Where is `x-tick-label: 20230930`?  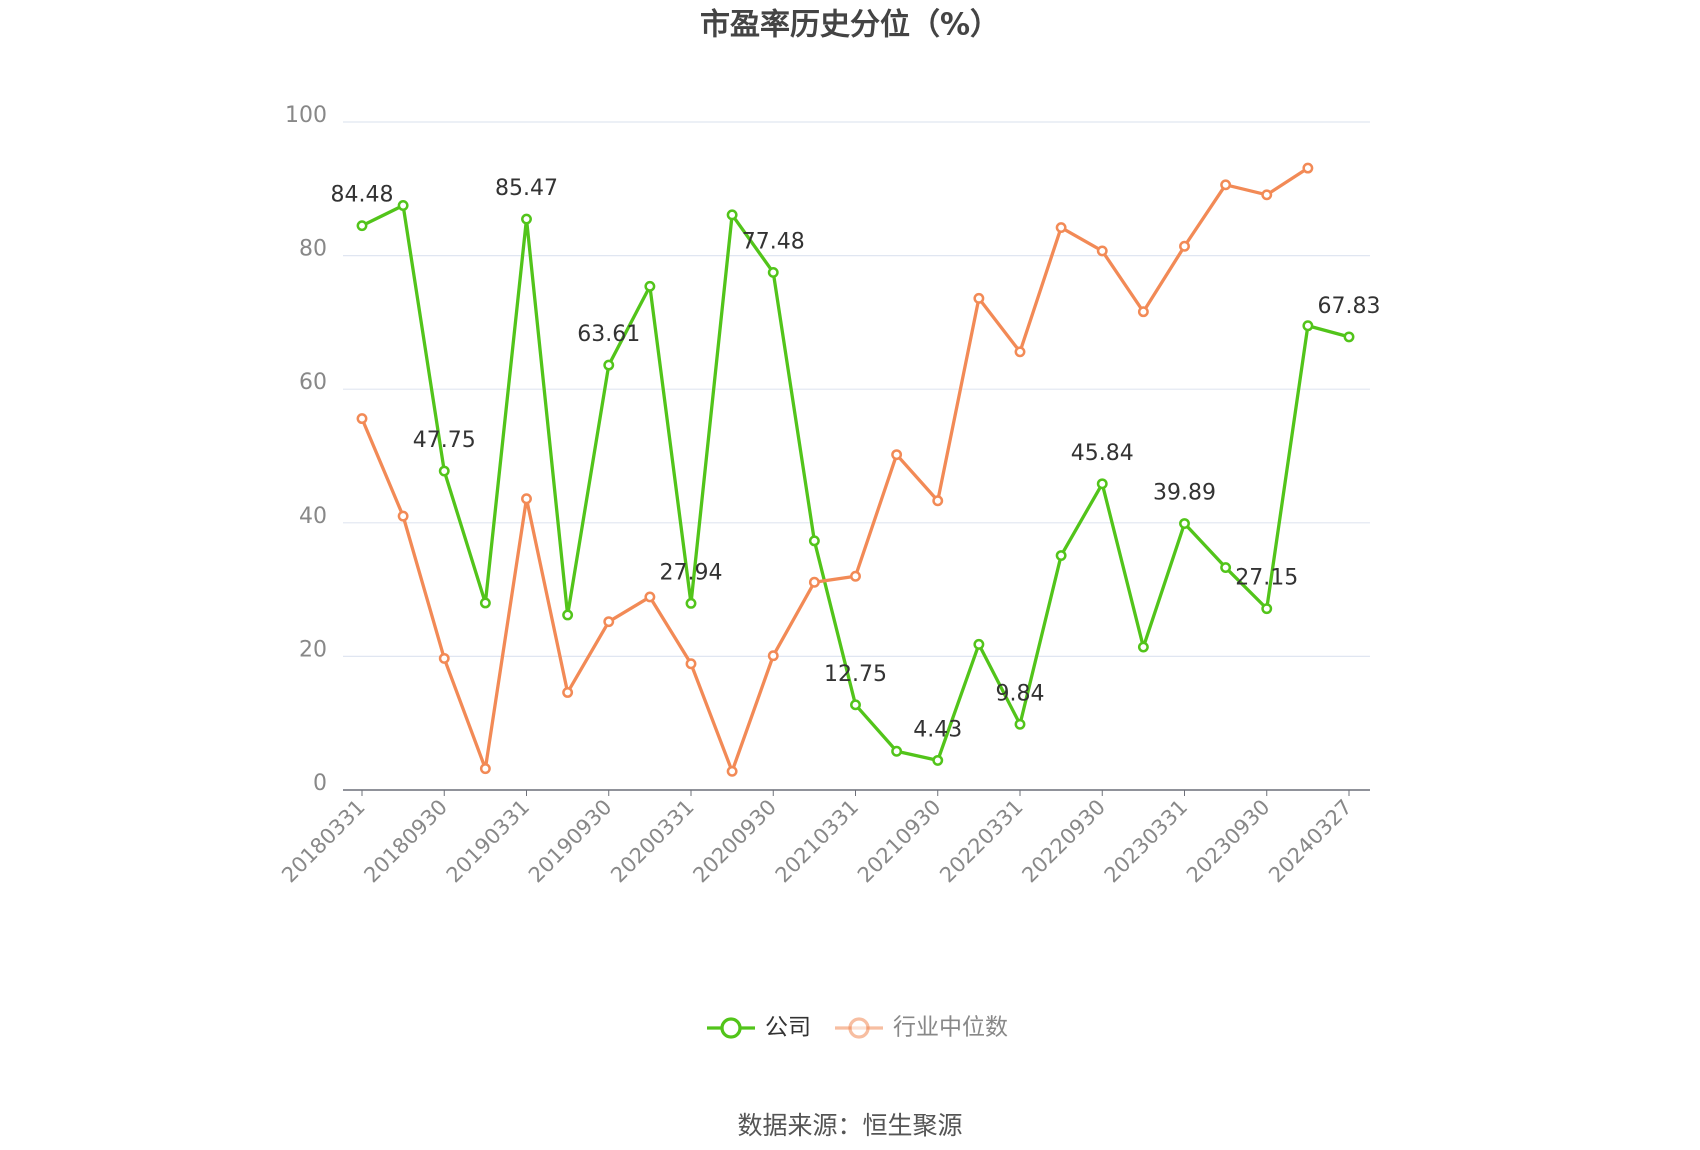
x-tick-label: 20230930 is located at coordinates (1228, 841).